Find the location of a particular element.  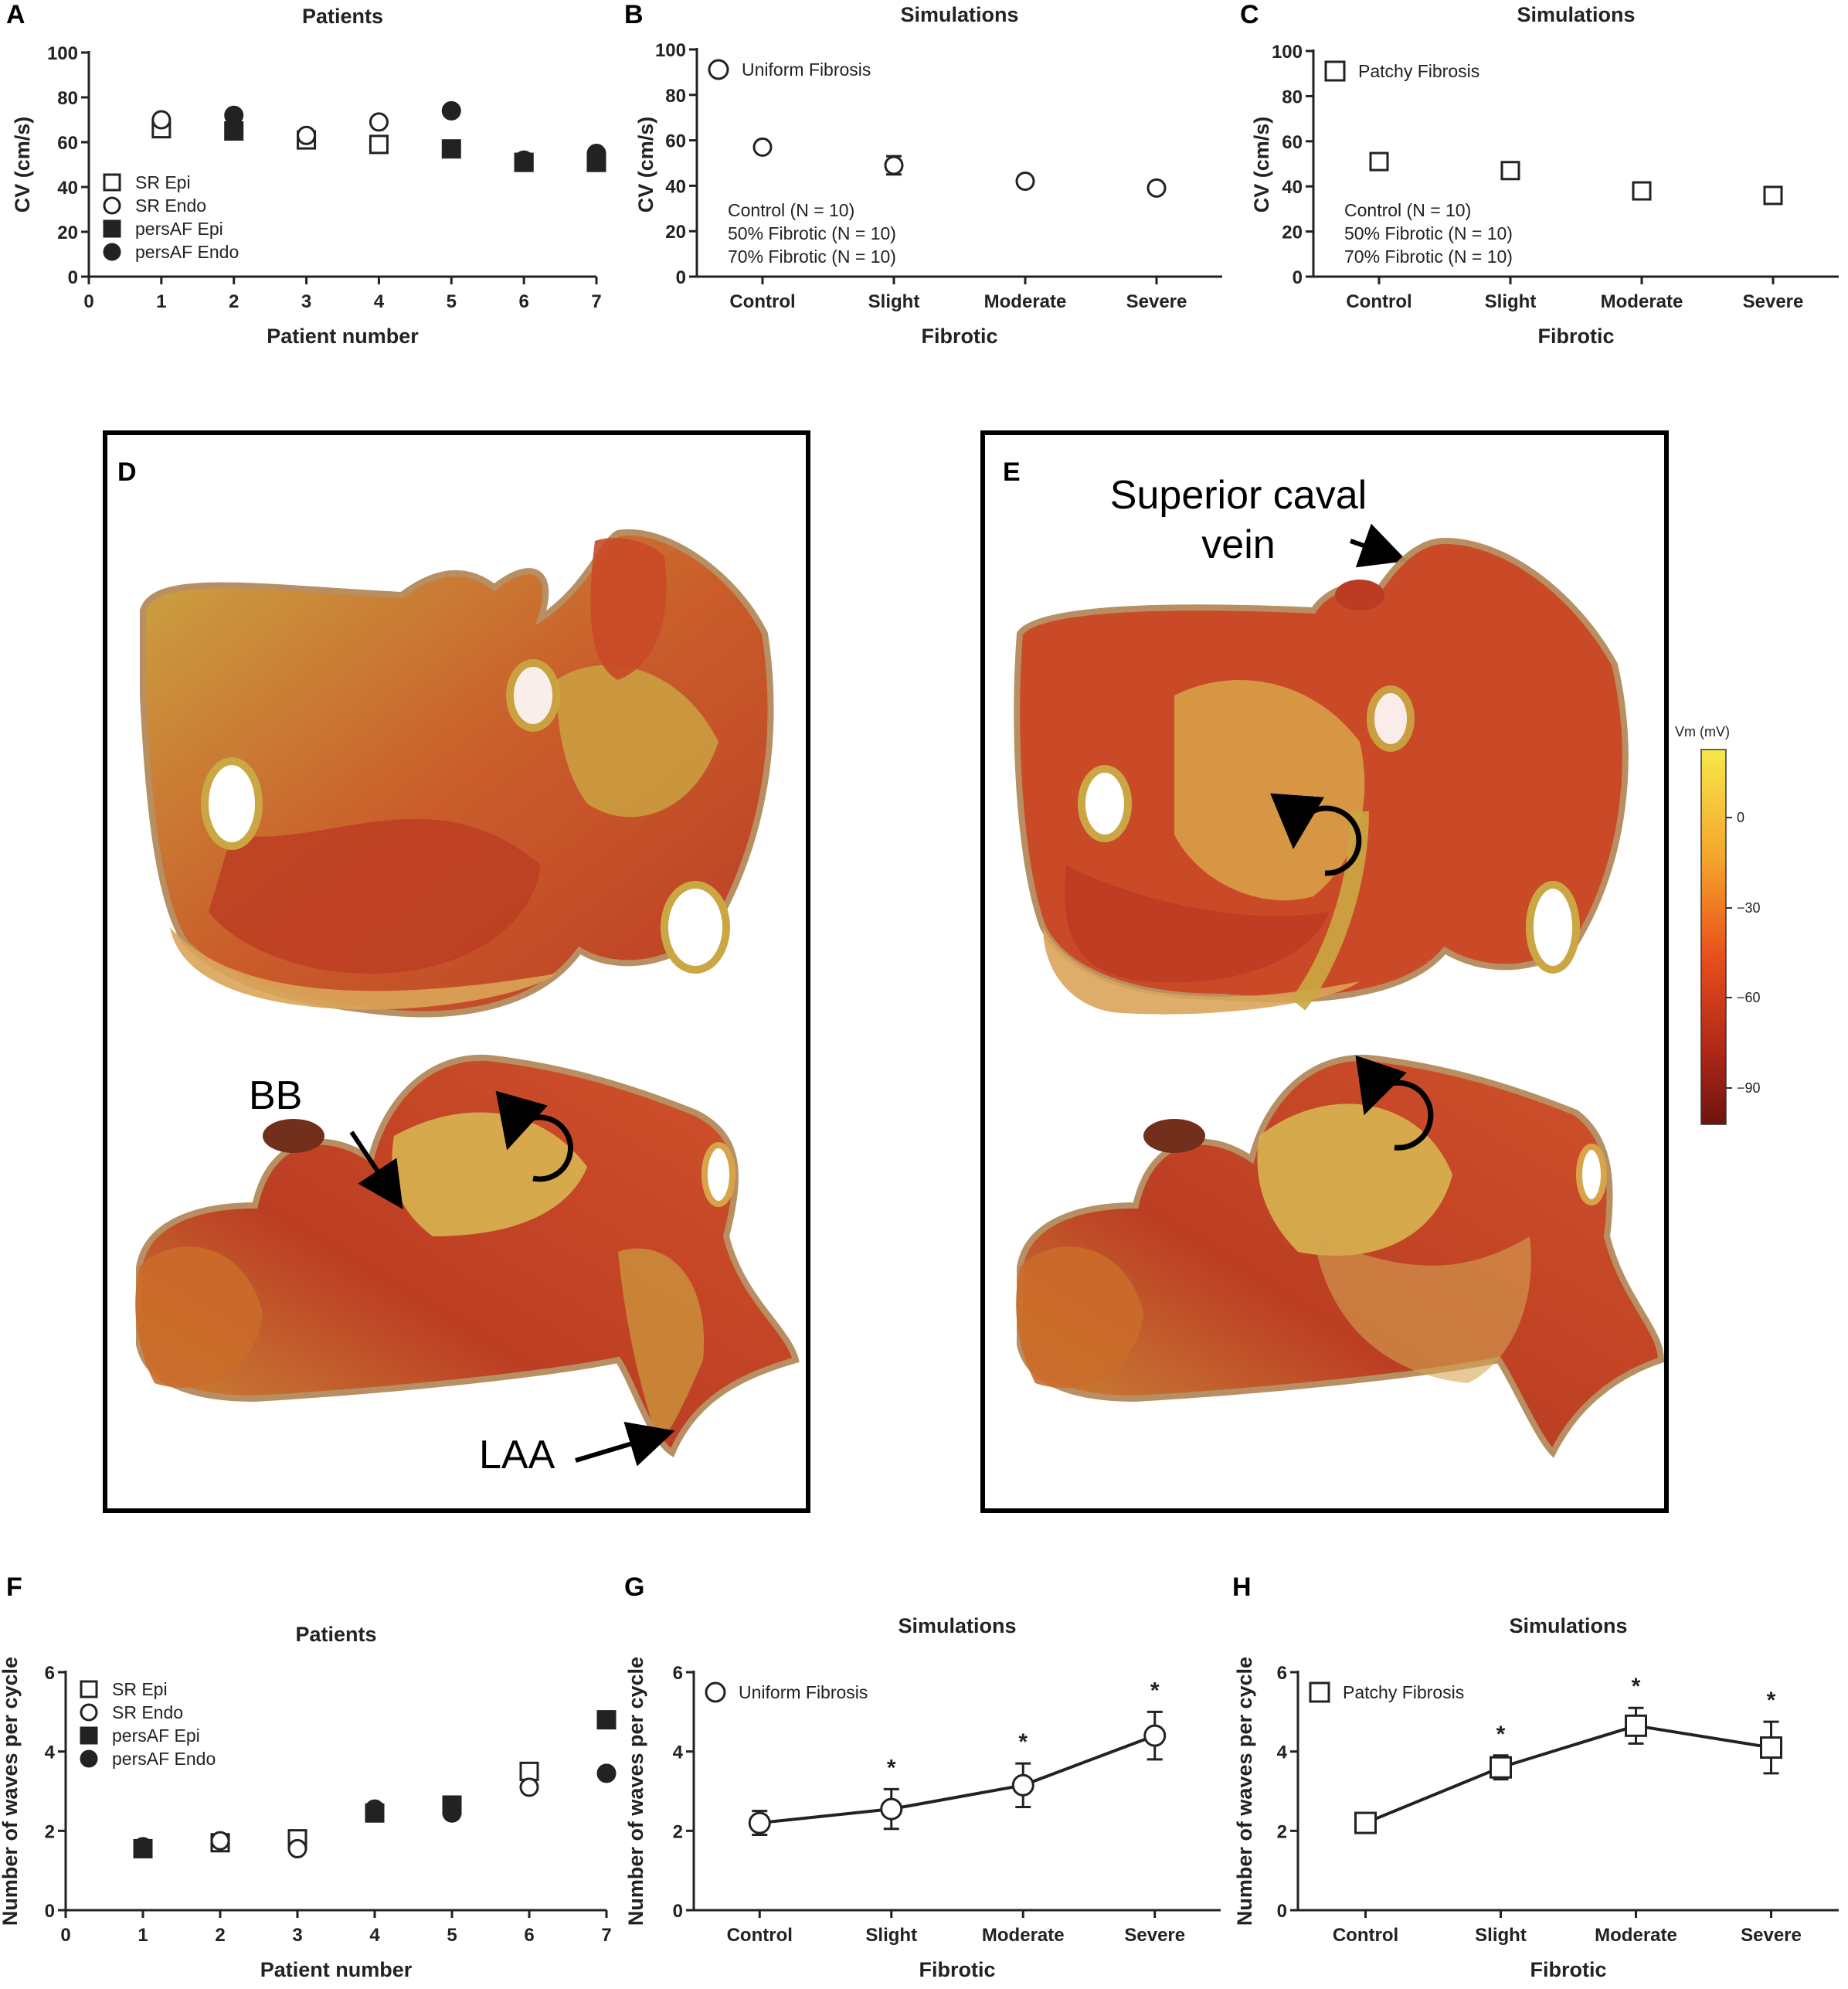

x-tick-label: 7 is located at coordinates (596, 301).